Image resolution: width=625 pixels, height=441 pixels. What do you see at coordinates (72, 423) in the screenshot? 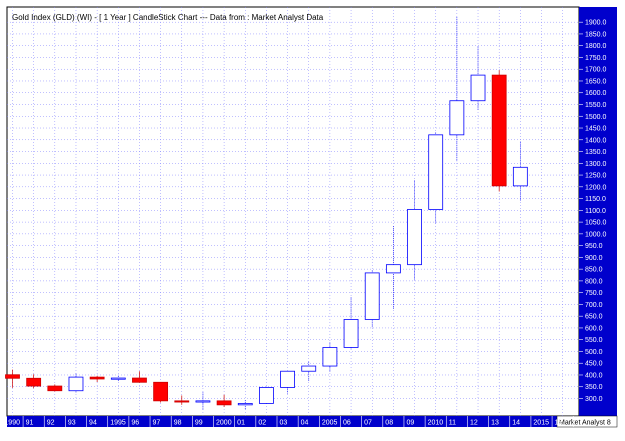
I see `x-tick-label: 93` at bounding box center [72, 423].